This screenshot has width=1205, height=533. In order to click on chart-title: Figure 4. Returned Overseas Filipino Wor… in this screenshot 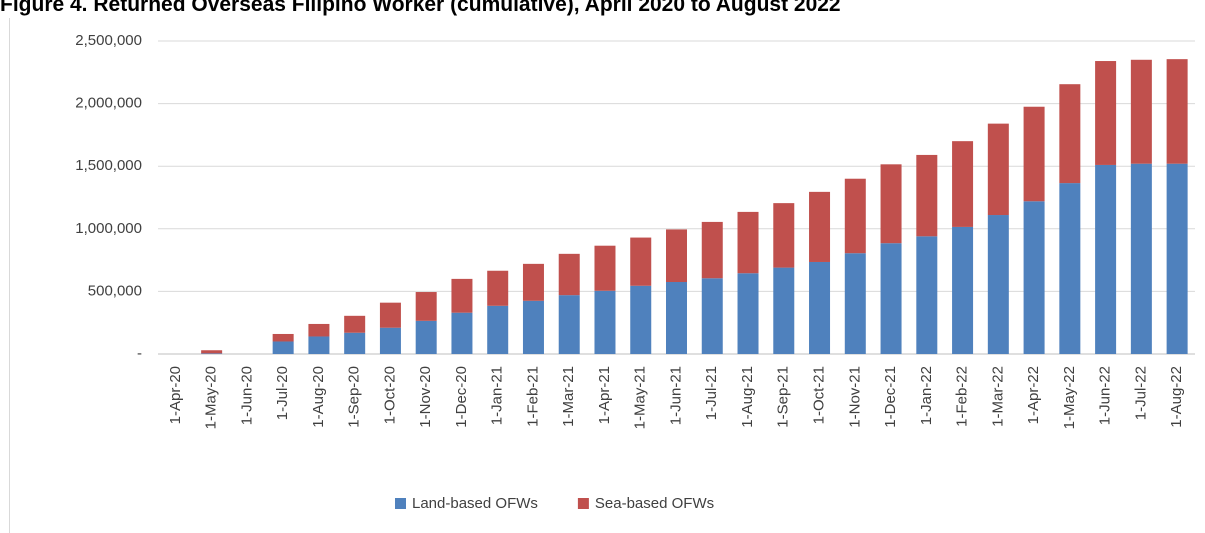, I will do `click(420, 8)`.